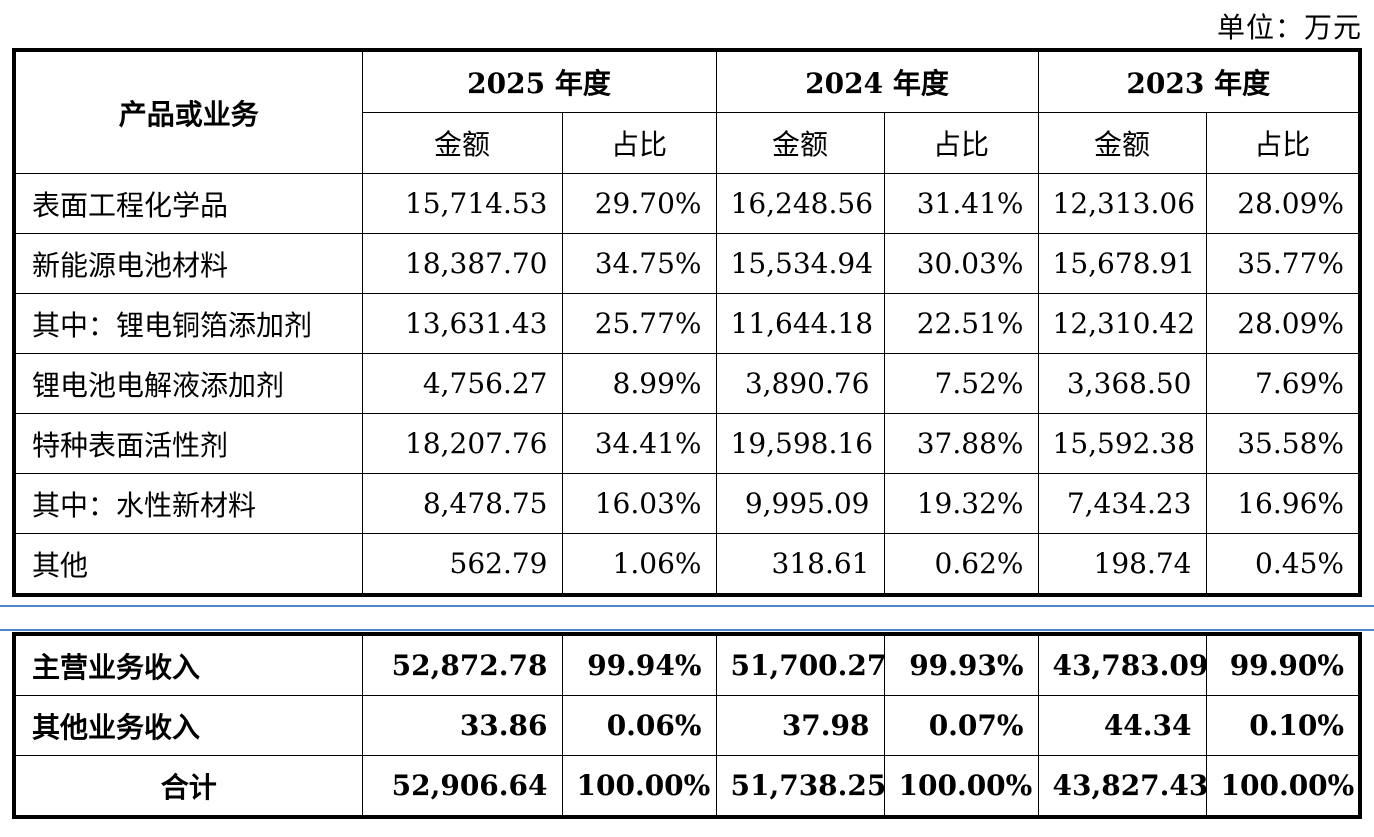 Image resolution: width=1374 pixels, height=837 pixels. I want to click on amount-cell: 7,434.23, so click(1122, 503).